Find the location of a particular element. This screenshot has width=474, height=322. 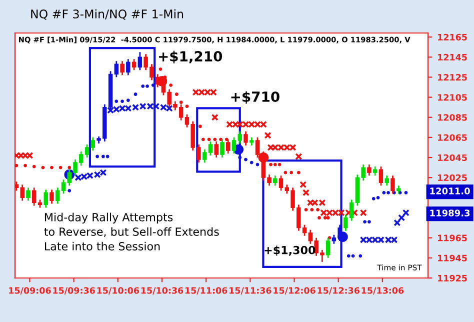

x-tick-label: 15/10:06 is located at coordinates (118, 290).